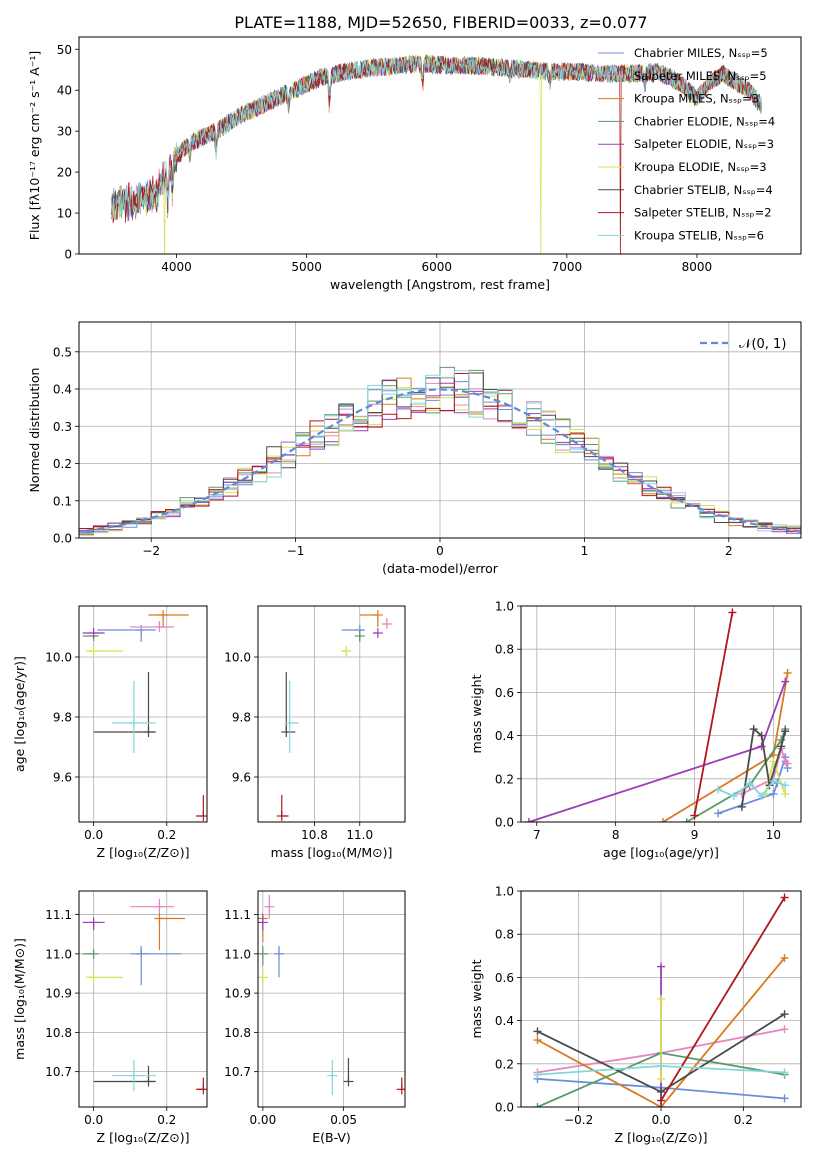 Image resolution: width=819 pixels, height=1170 pixels. Describe the element at coordinates (700, 76) in the screenshot. I see `legend-label: Salpeter MILES, Nₛₛₚ=5` at that location.